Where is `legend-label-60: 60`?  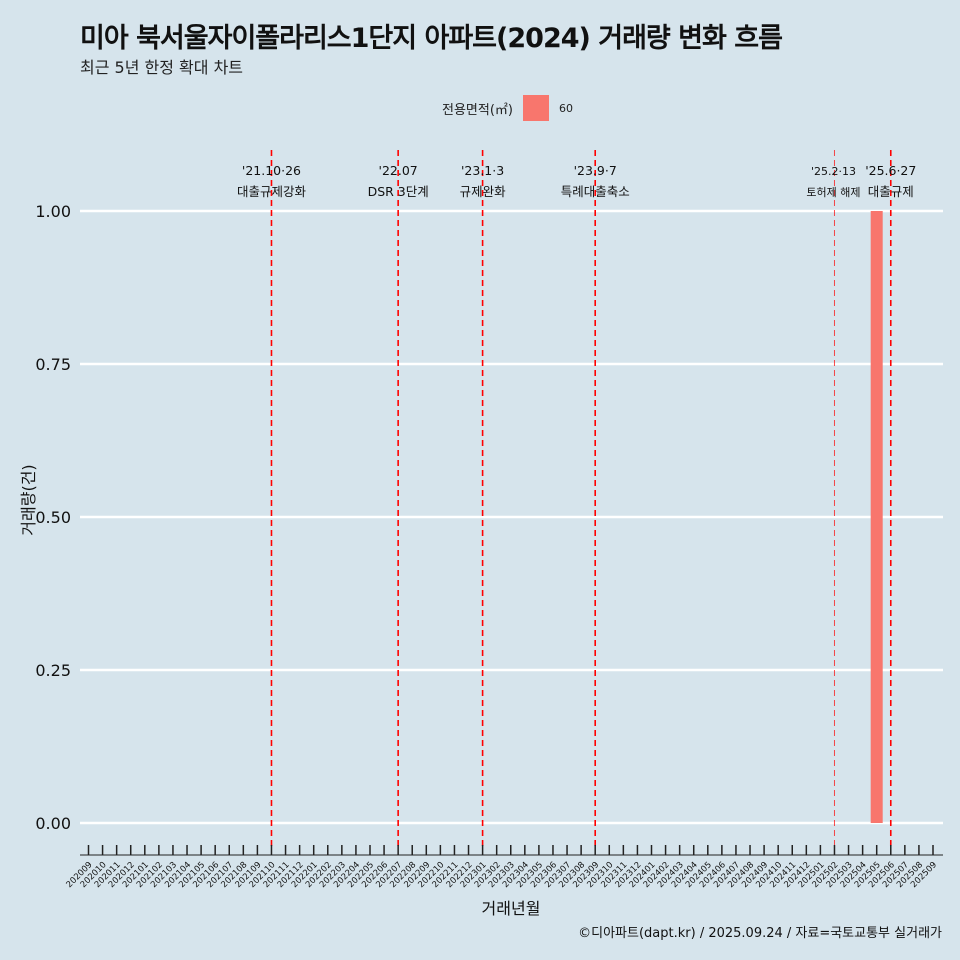
legend-label-60: 60 is located at coordinates (565, 108).